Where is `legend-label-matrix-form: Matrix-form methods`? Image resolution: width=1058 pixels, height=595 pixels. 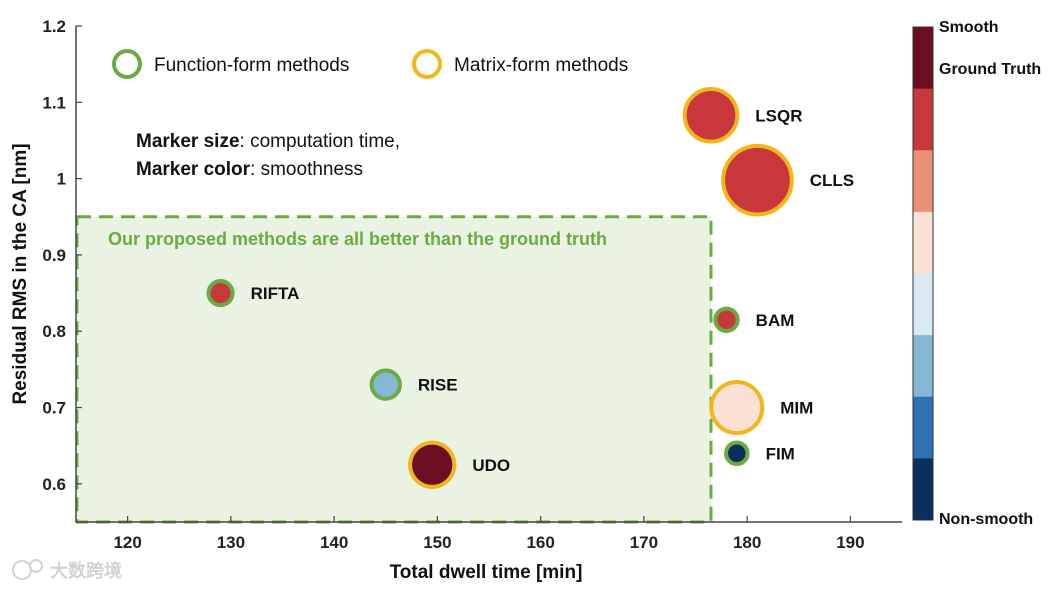
legend-label-matrix-form: Matrix-form methods is located at coordinates (541, 65).